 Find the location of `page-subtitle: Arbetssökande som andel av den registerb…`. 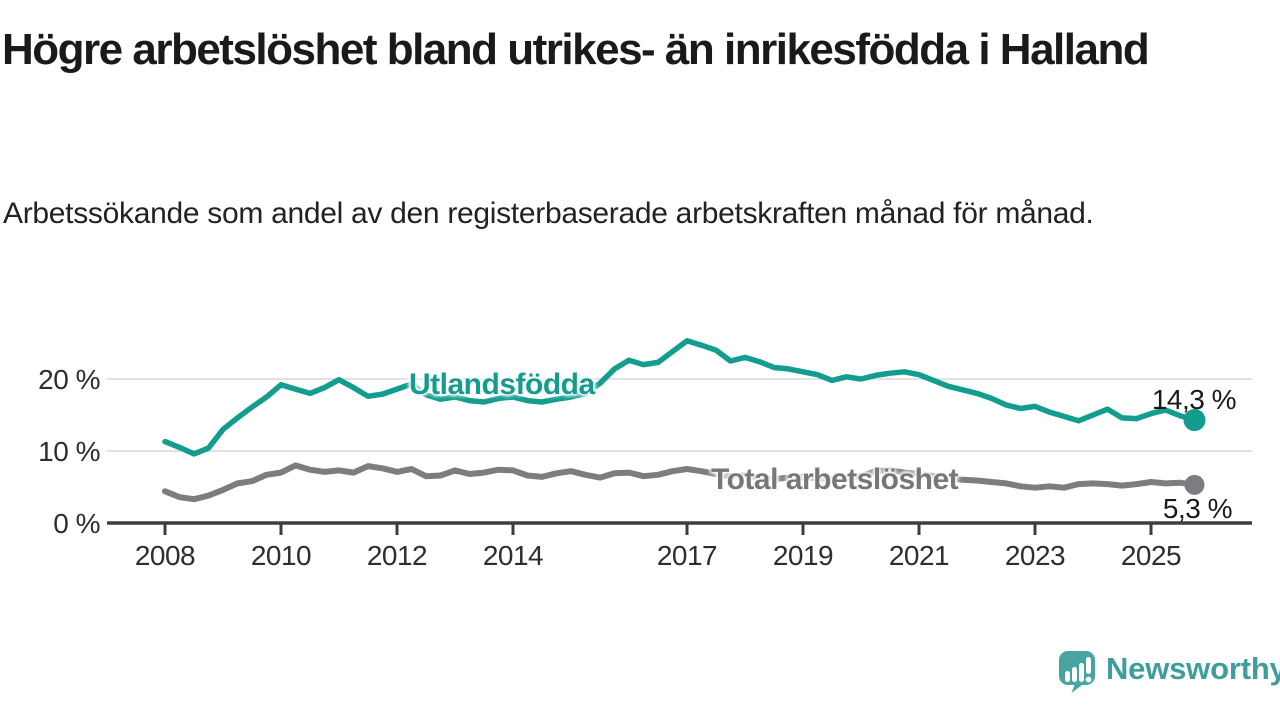

page-subtitle: Arbetssökande som andel av den registerb… is located at coordinates (548, 213).